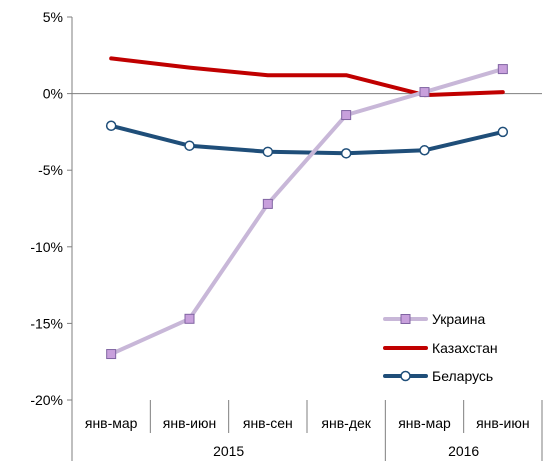 The image size is (550, 461). I want to click on legend-item-1: Казахстан, so click(440, 348).